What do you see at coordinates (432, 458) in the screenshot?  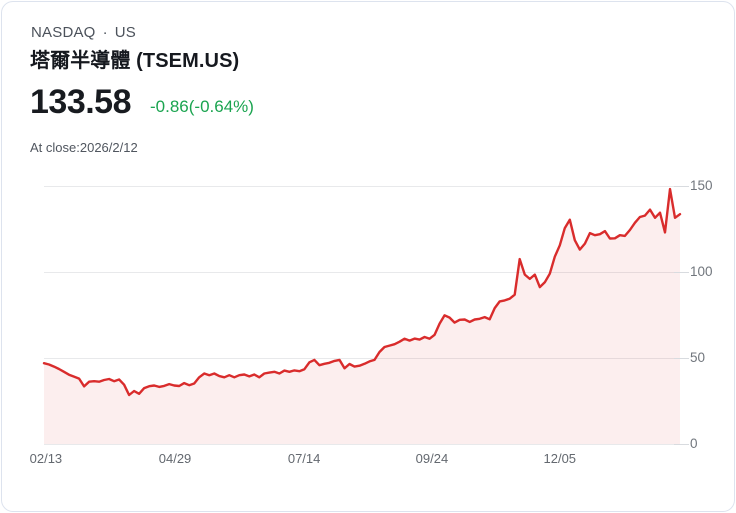 I see `x-axis-label: 09/24` at bounding box center [432, 458].